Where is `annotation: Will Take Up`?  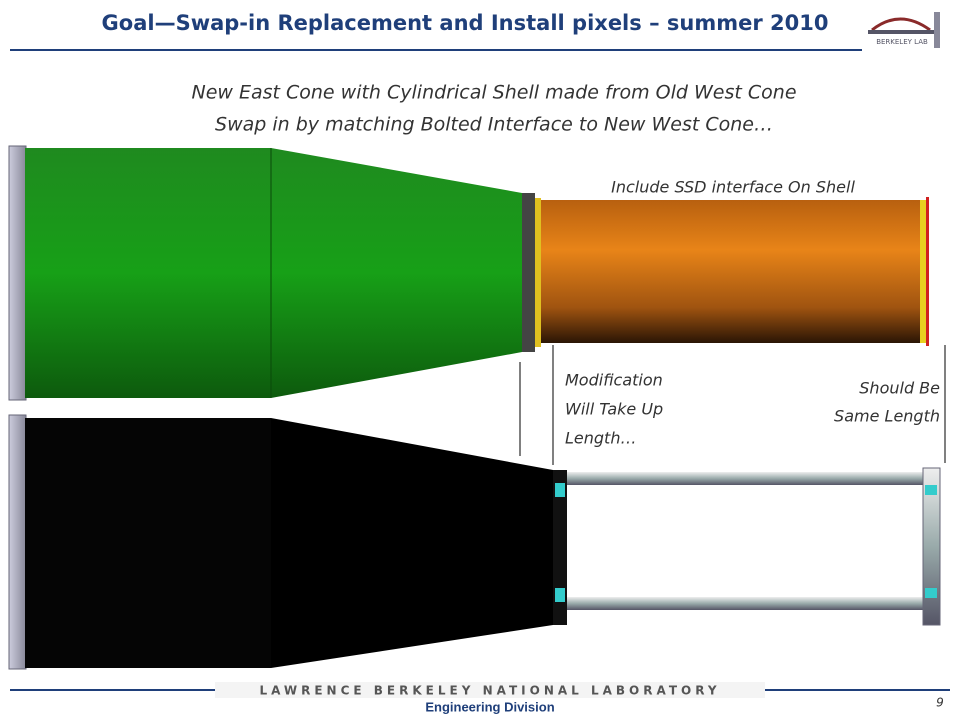
annotation: Will Take Up is located at coordinates (614, 409).